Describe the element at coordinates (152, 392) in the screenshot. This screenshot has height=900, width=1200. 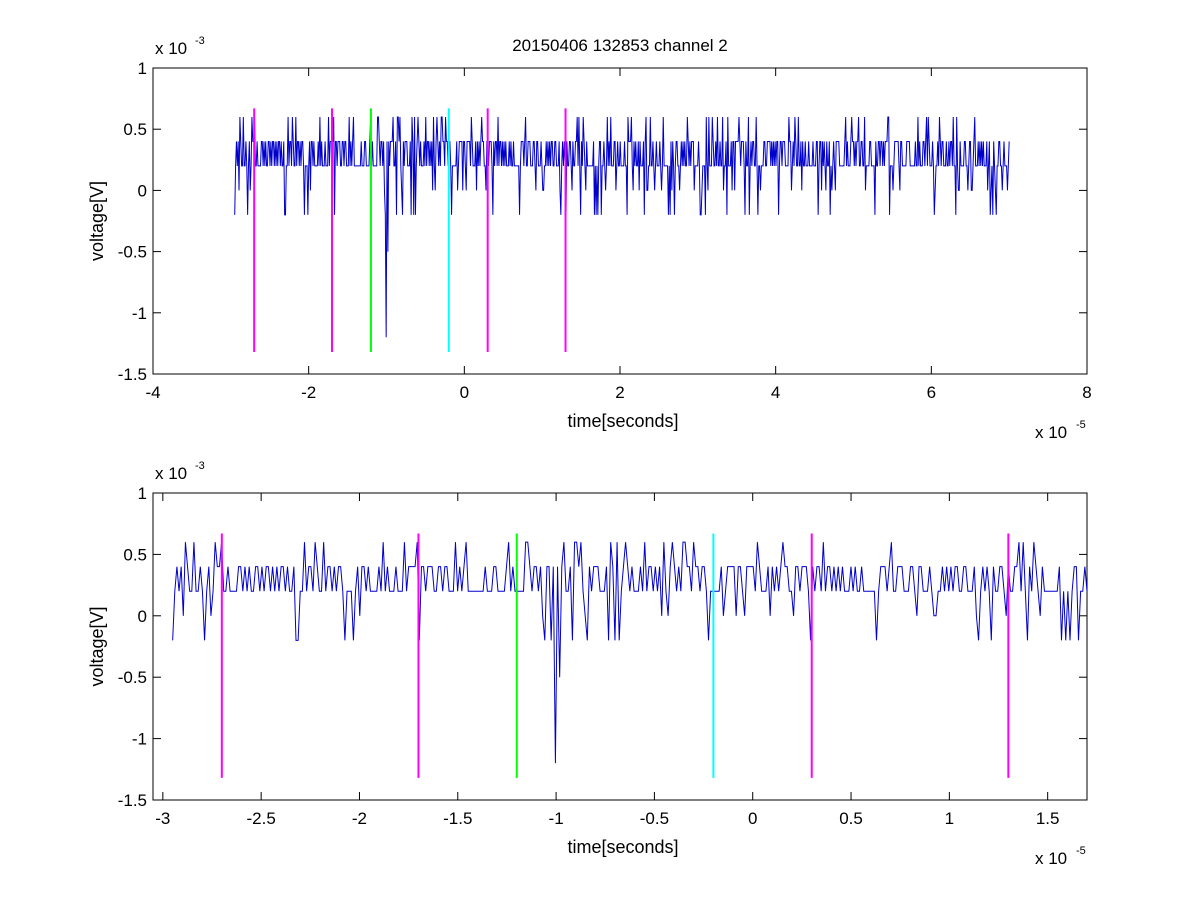
I see `x-tick-label: -4` at that location.